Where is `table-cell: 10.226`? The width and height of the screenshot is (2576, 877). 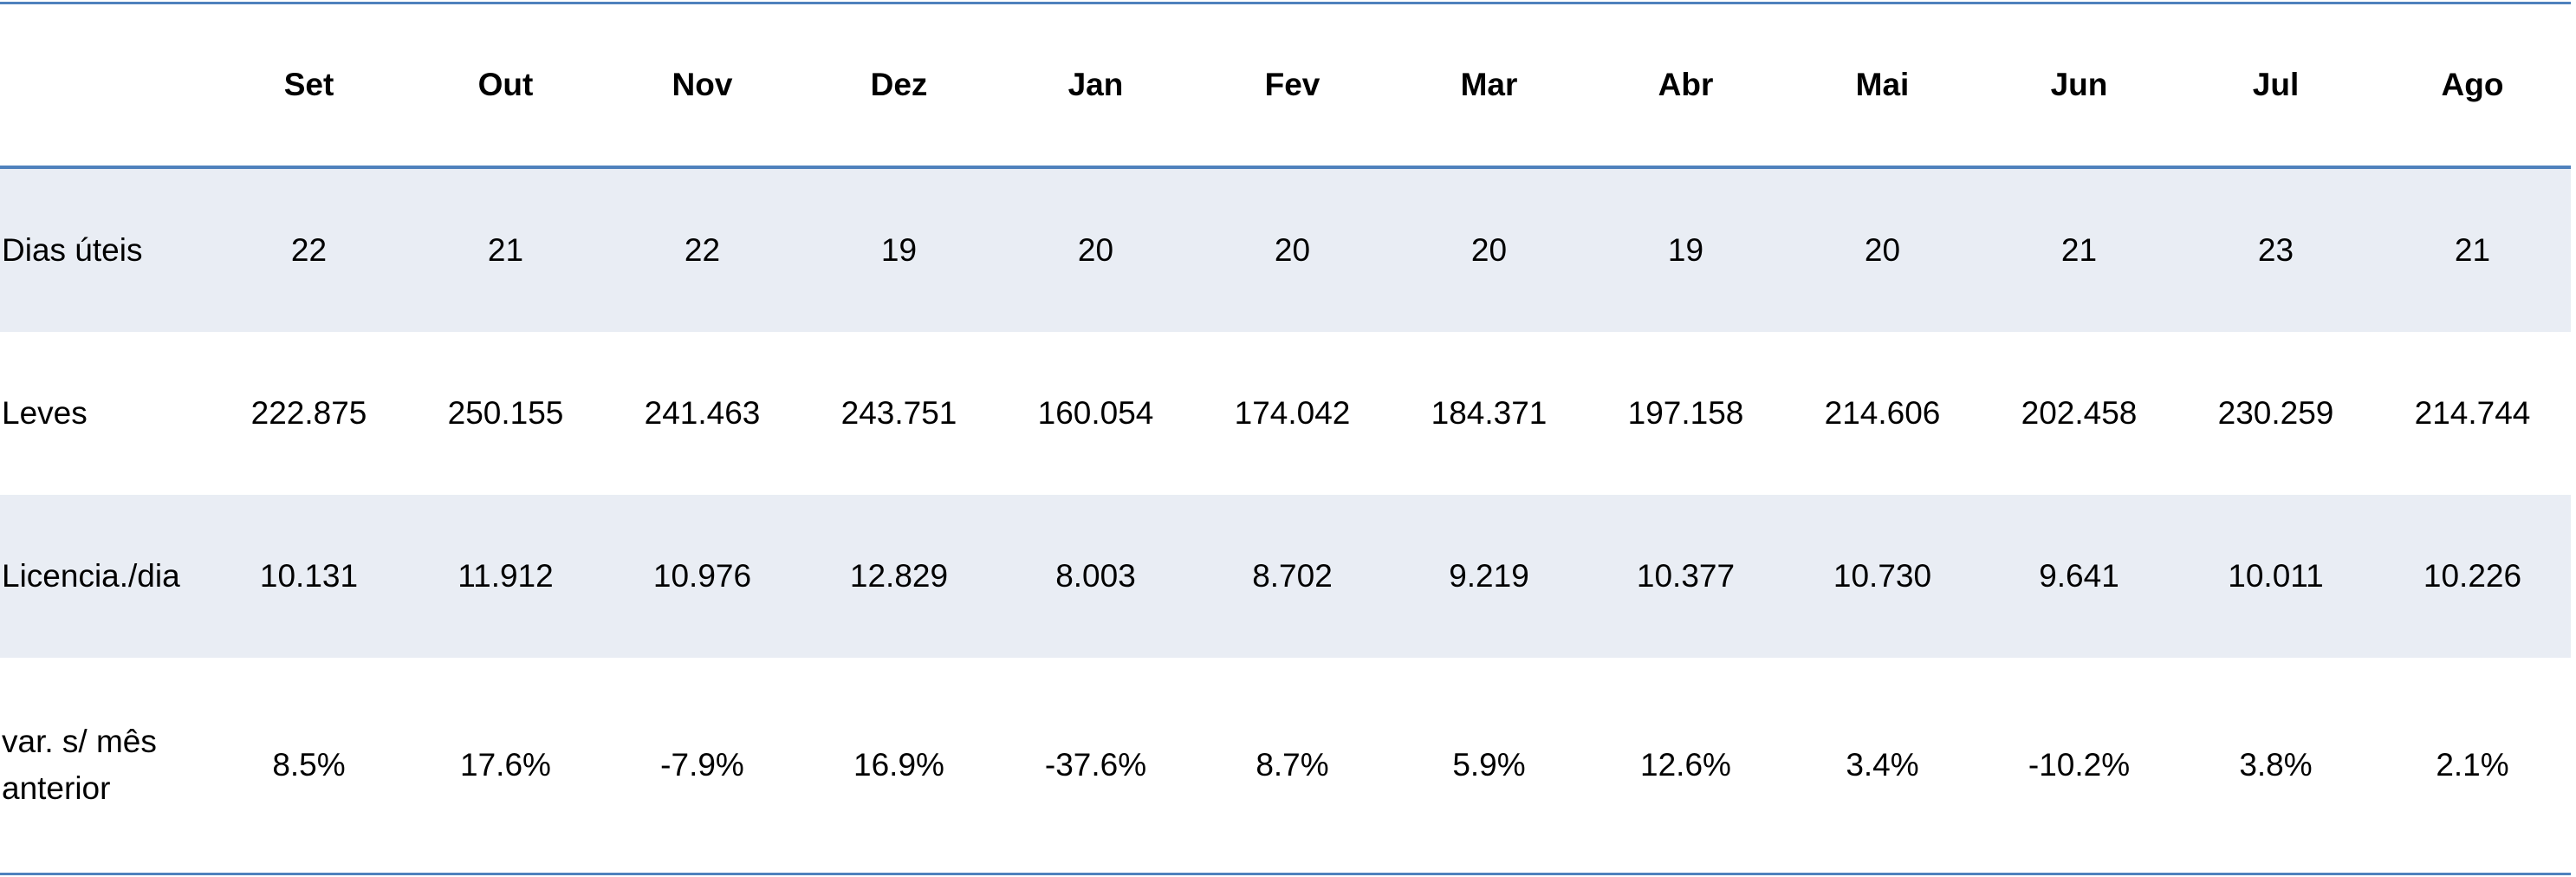
table-cell: 10.226 is located at coordinates (2472, 576).